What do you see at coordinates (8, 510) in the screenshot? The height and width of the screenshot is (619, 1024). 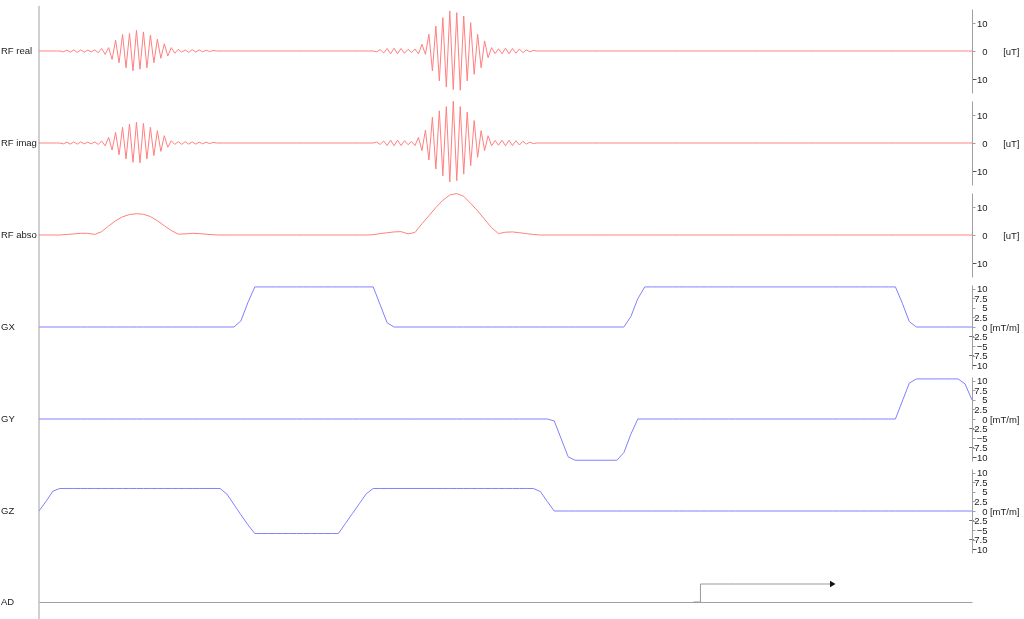 I see `text: GZ` at bounding box center [8, 510].